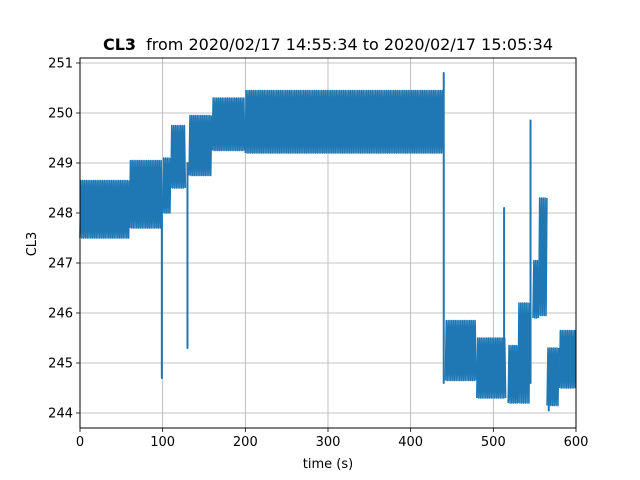 The image size is (640, 480). What do you see at coordinates (32, 244) in the screenshot?
I see `y-axis-label: CL3` at bounding box center [32, 244].